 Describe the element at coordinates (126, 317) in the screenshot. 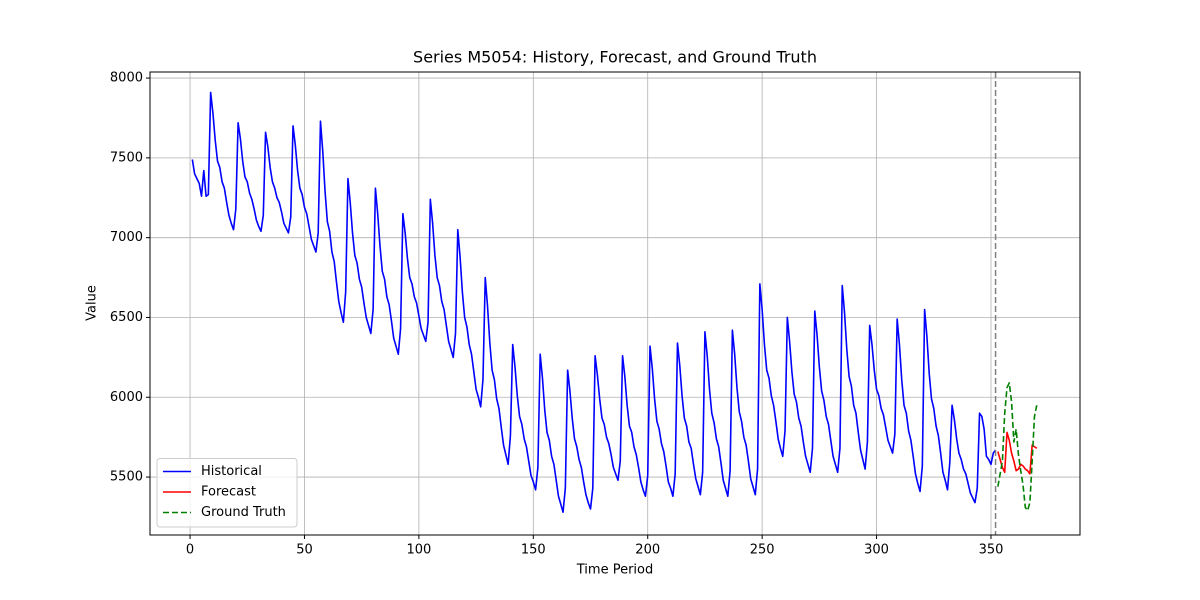

I see `y-tick-label: 6500` at that location.